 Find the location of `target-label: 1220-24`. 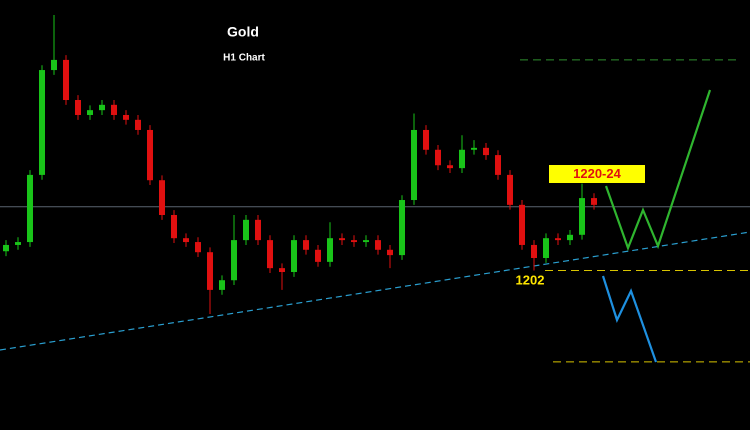

target-label: 1220-24 is located at coordinates (597, 173).